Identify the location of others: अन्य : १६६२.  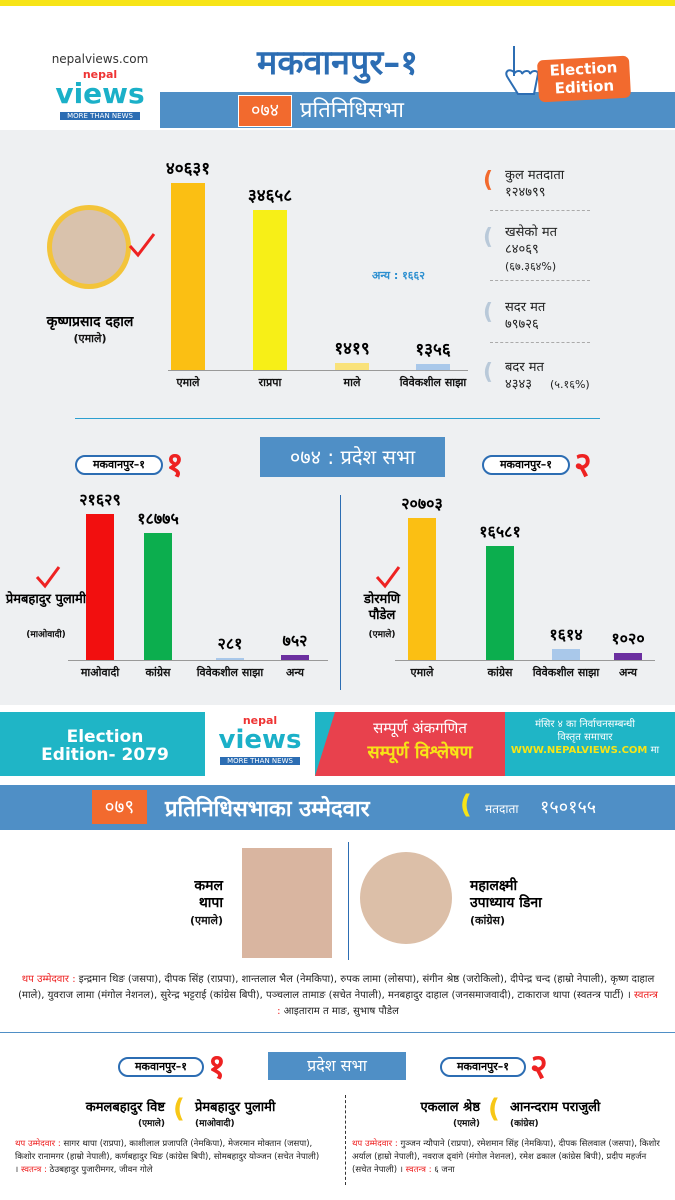
(398, 275).